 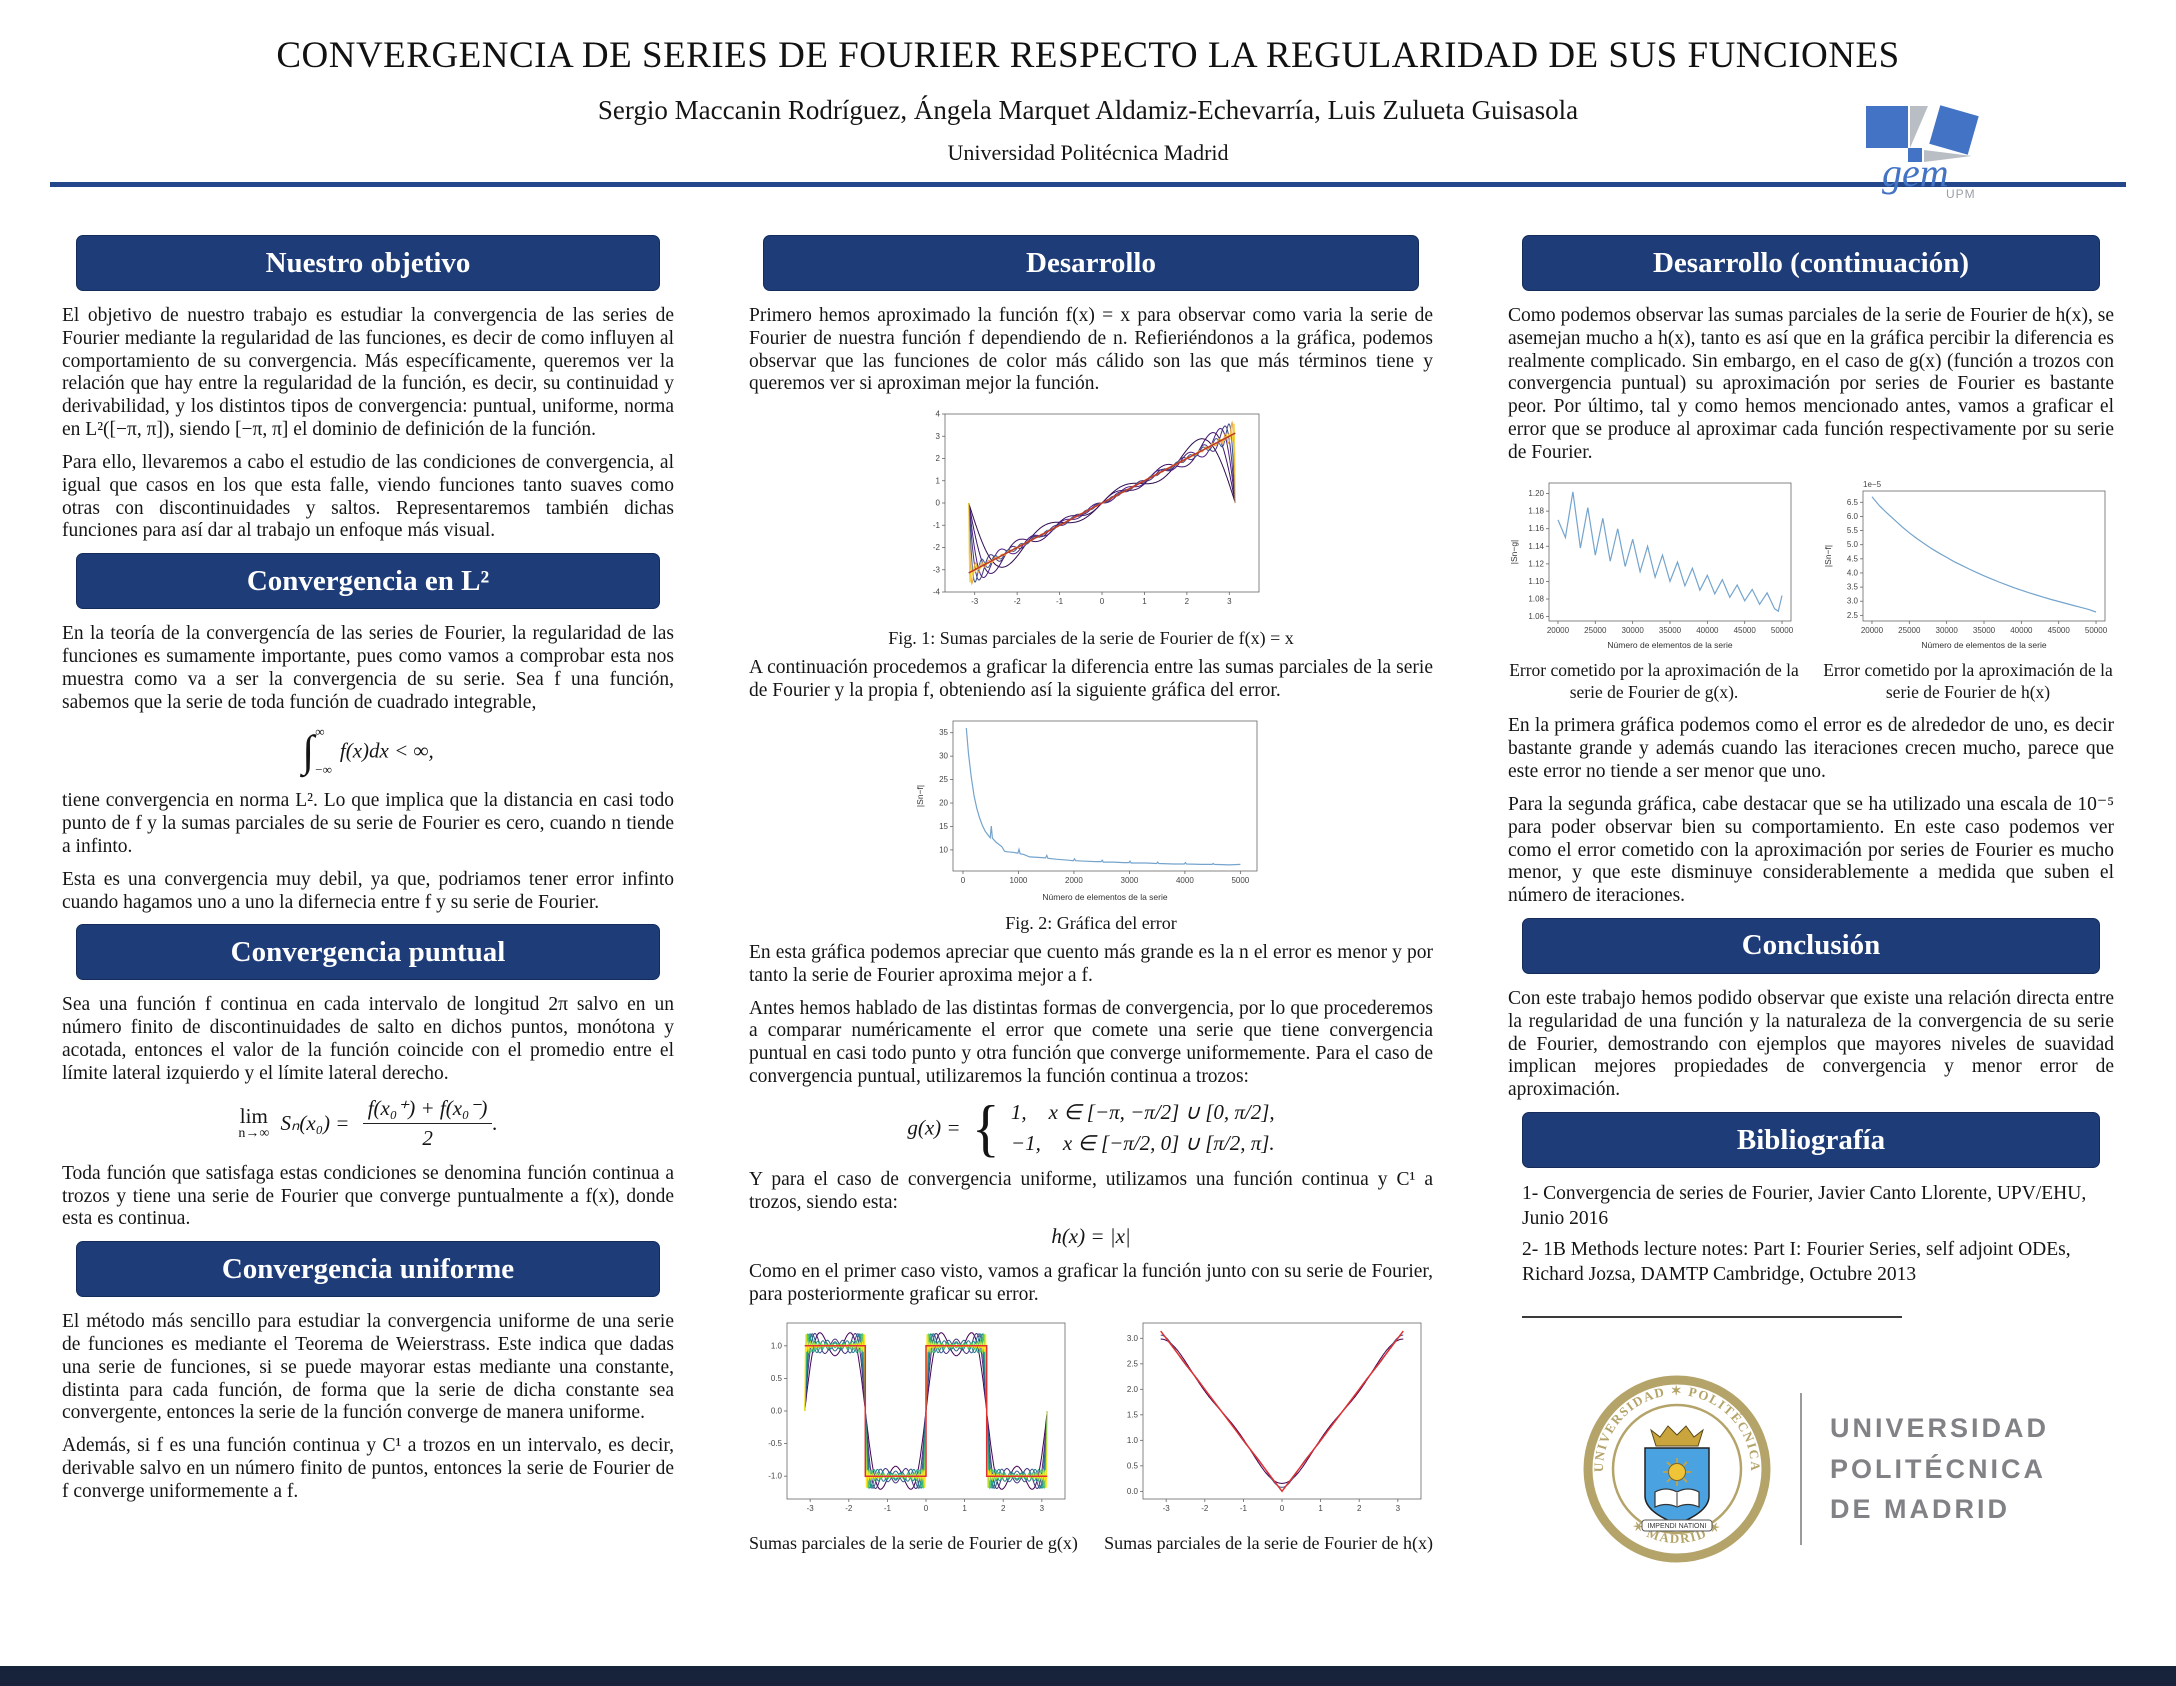 I want to click on svg-text: 1.06, so click(x=1536, y=616).